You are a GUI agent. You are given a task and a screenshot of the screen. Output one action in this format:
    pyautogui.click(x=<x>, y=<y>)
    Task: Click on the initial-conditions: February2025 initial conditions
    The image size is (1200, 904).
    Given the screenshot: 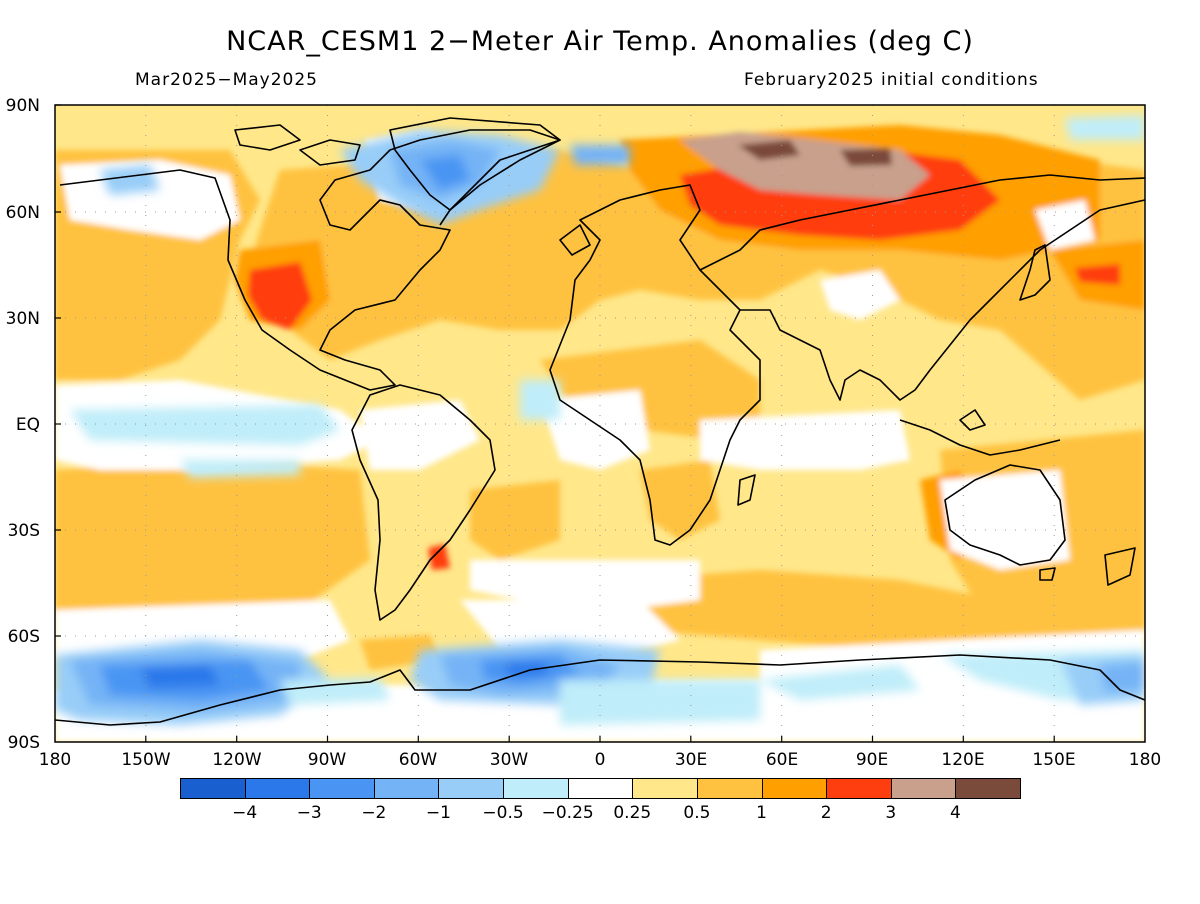 What is the action you would take?
    pyautogui.click(x=891, y=80)
    